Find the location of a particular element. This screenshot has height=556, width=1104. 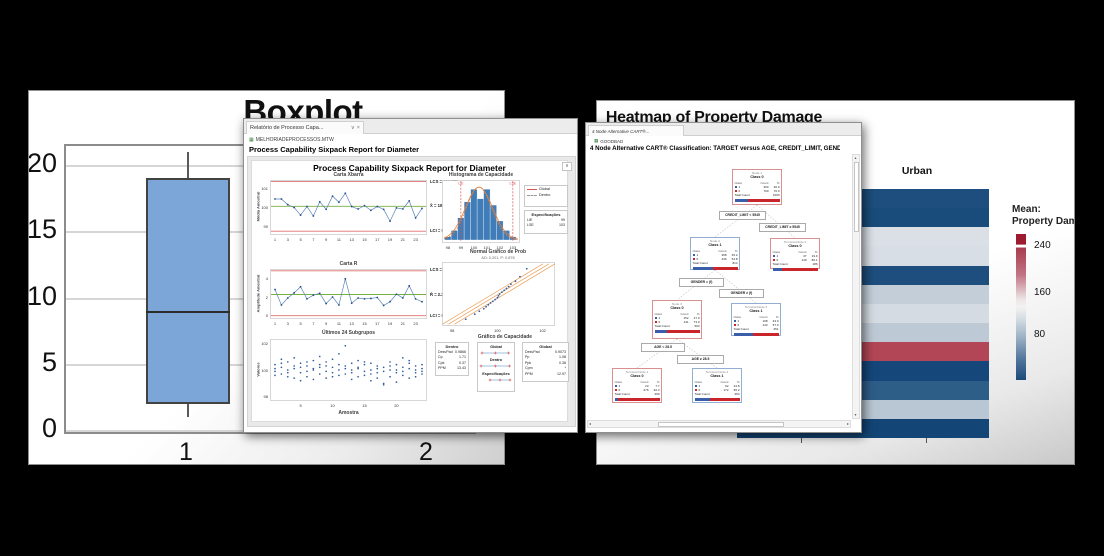

node-id-label: Terminal Node 4 is located at coordinates (795, 241).